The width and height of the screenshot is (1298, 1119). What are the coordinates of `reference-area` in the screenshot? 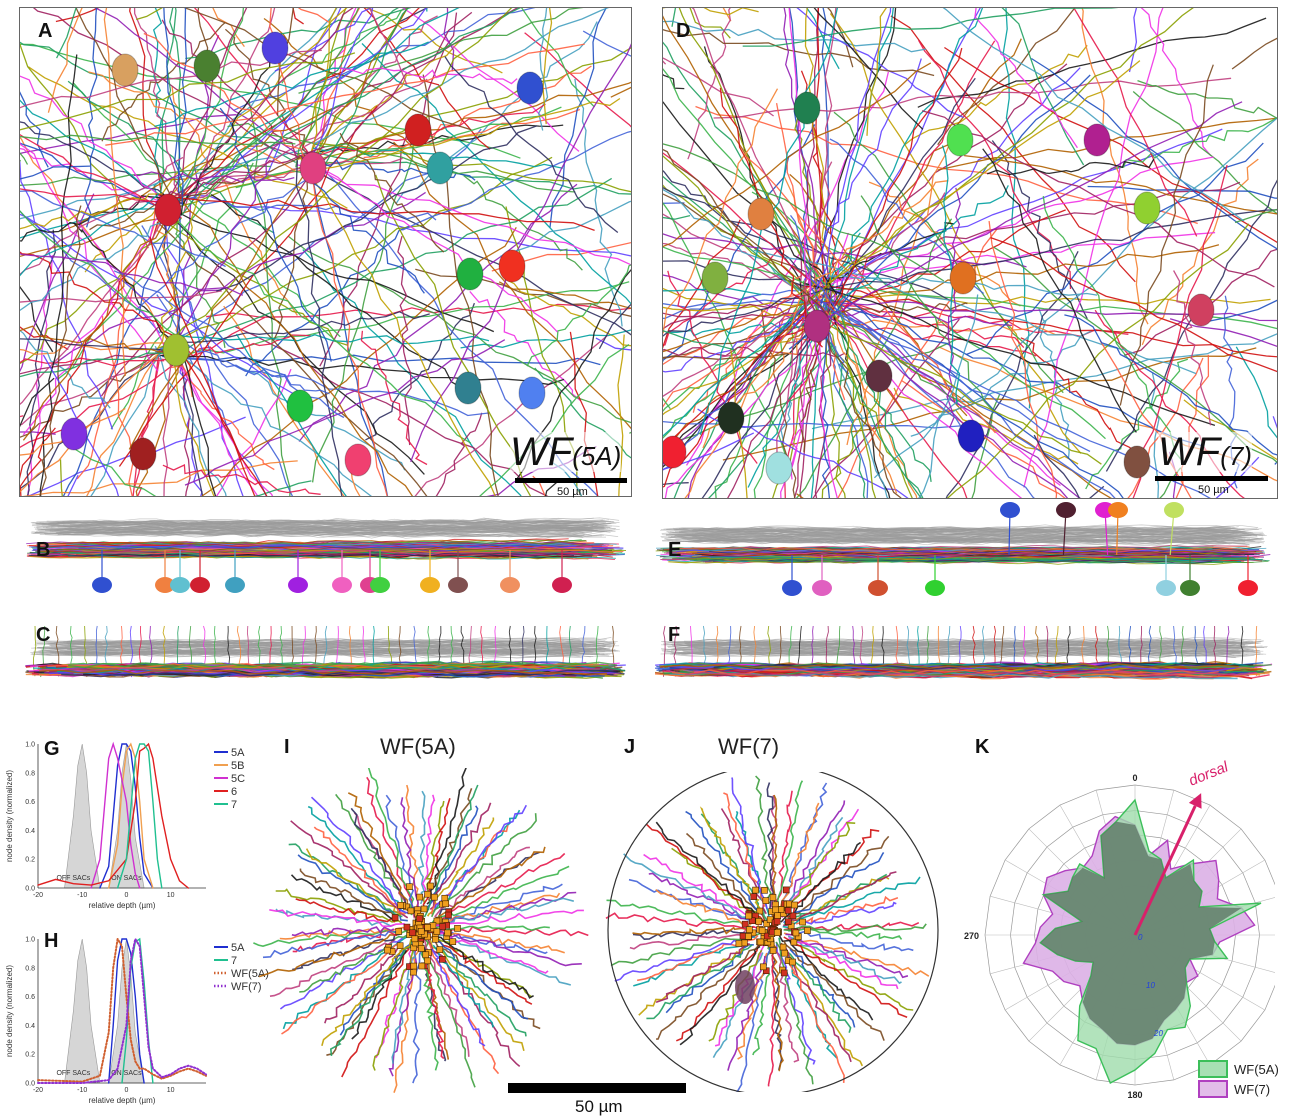 It's located at (126, 816).